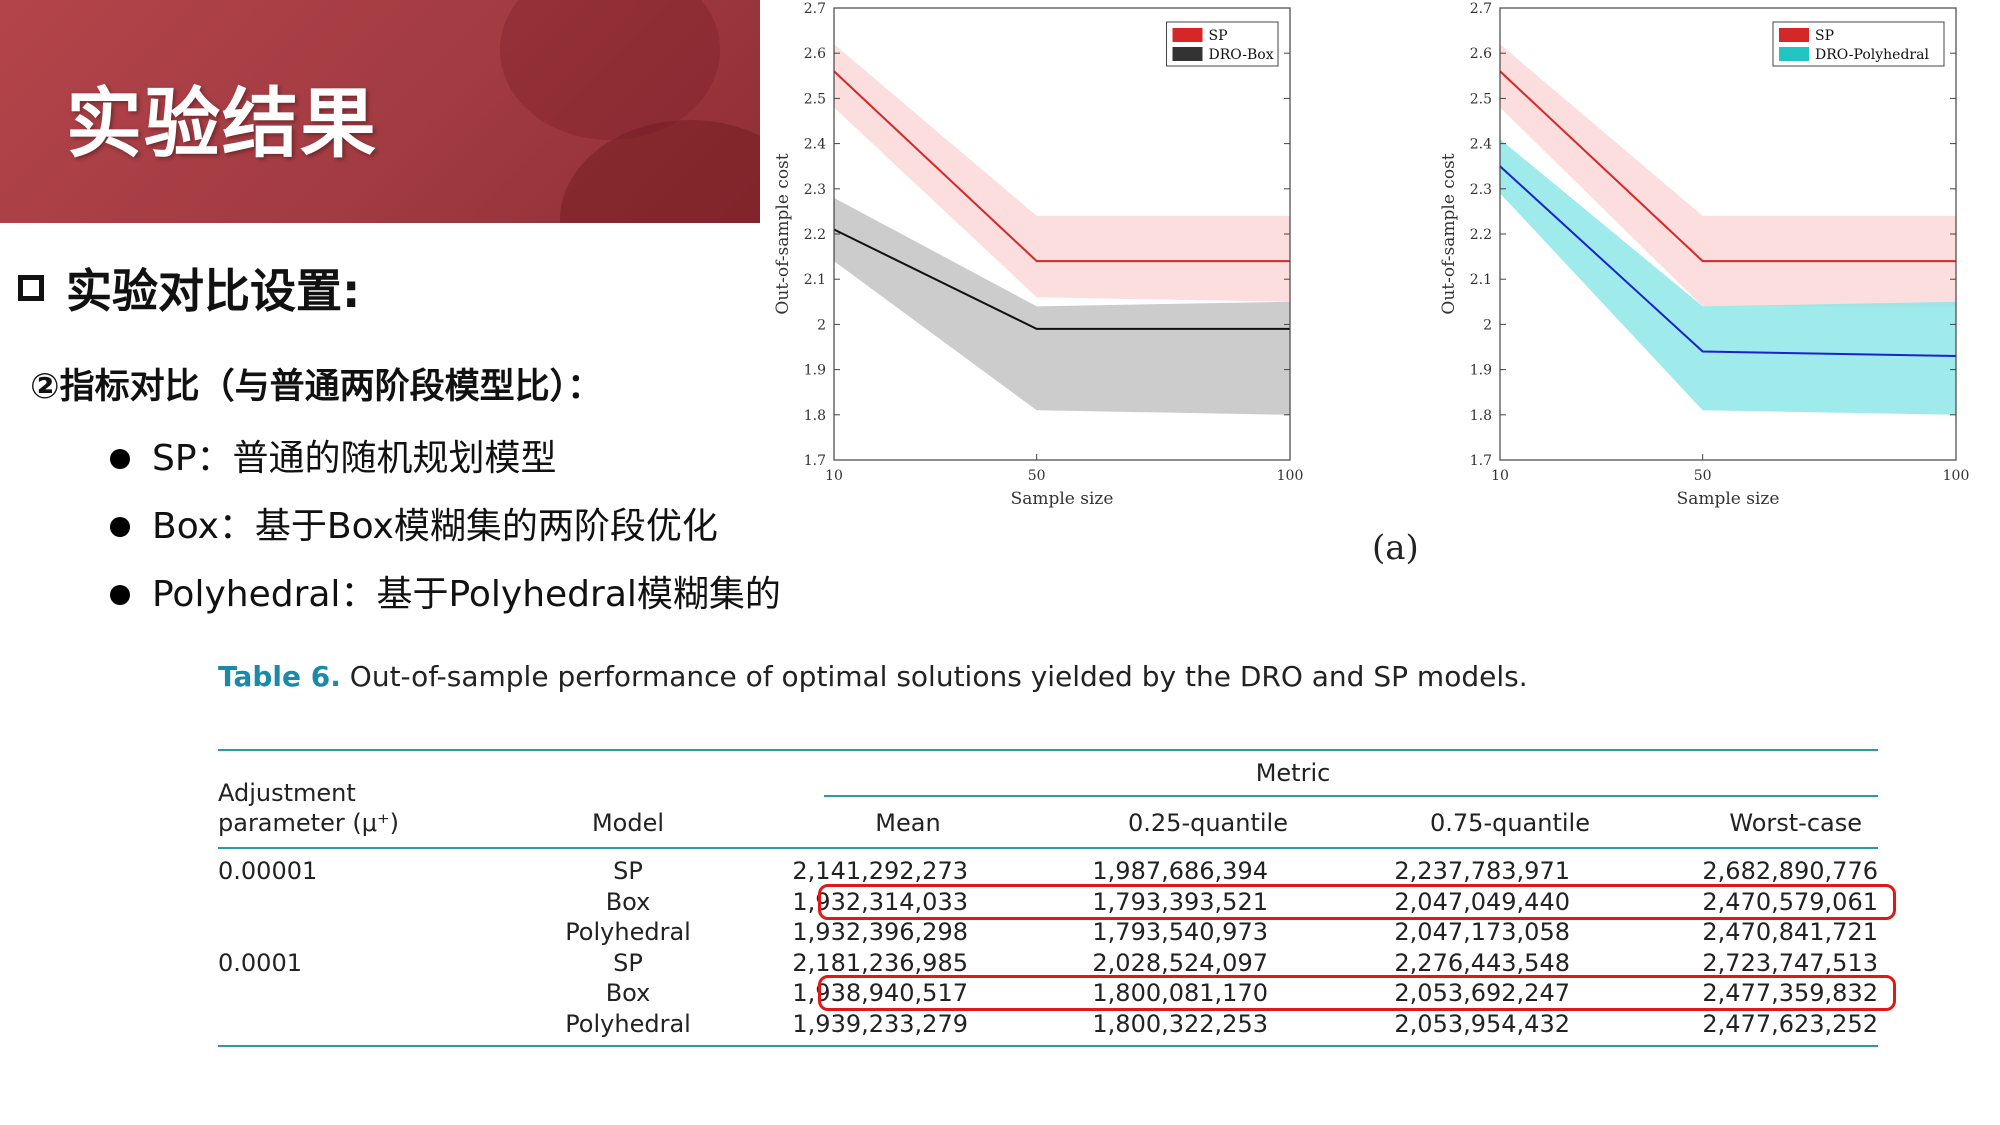 Image resolution: width=2000 pixels, height=1125 pixels. I want to click on table-top-rule, so click(1048, 750).